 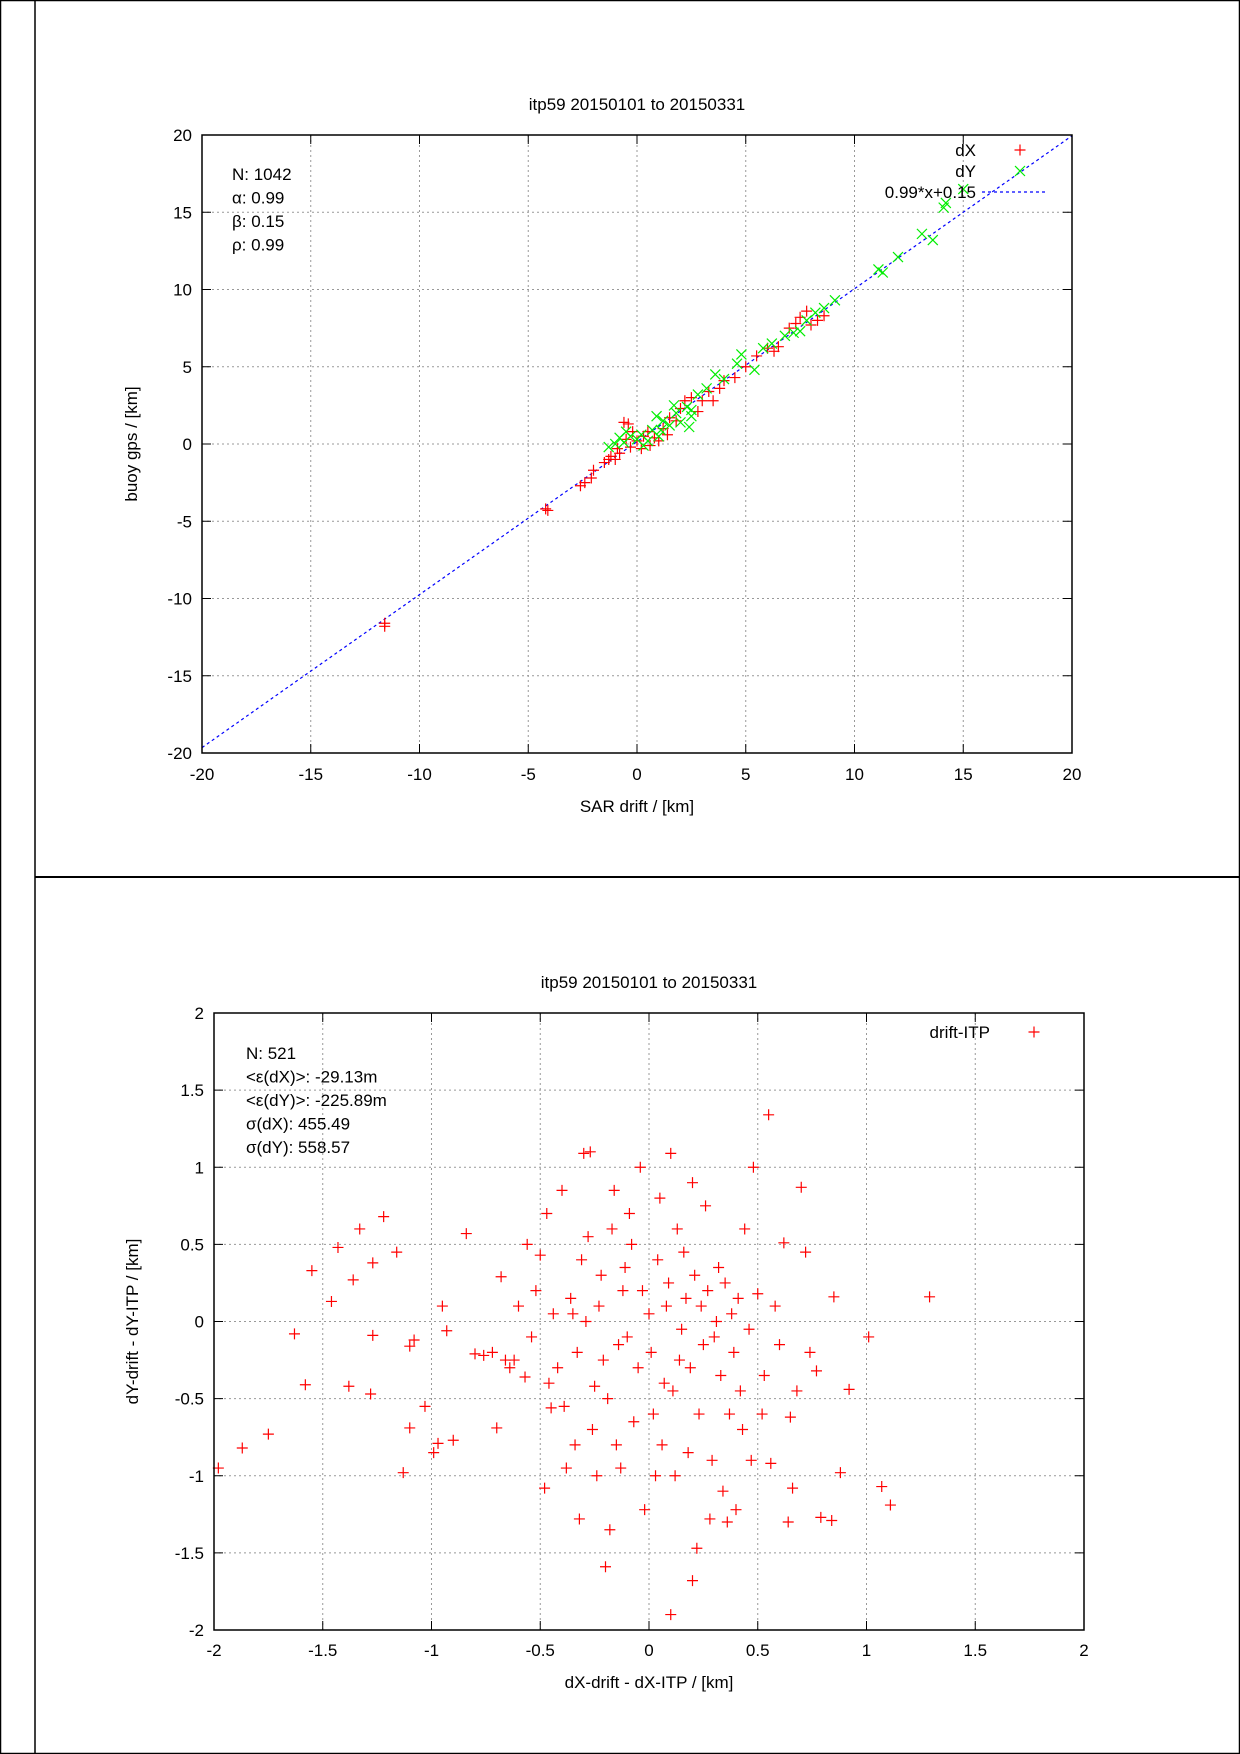 I want to click on x-tick-label: -2, so click(x=213, y=1650).